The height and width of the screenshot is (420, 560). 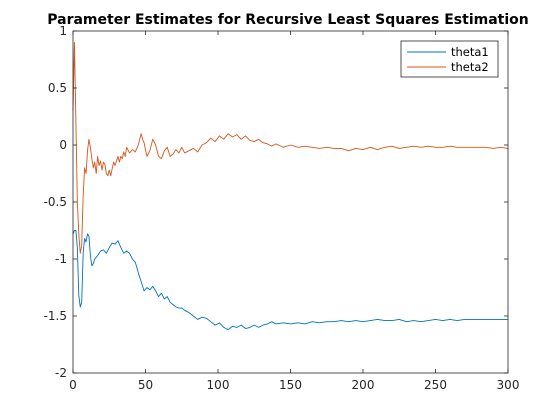 What do you see at coordinates (61, 373) in the screenshot?
I see `y-tick-label: -2` at bounding box center [61, 373].